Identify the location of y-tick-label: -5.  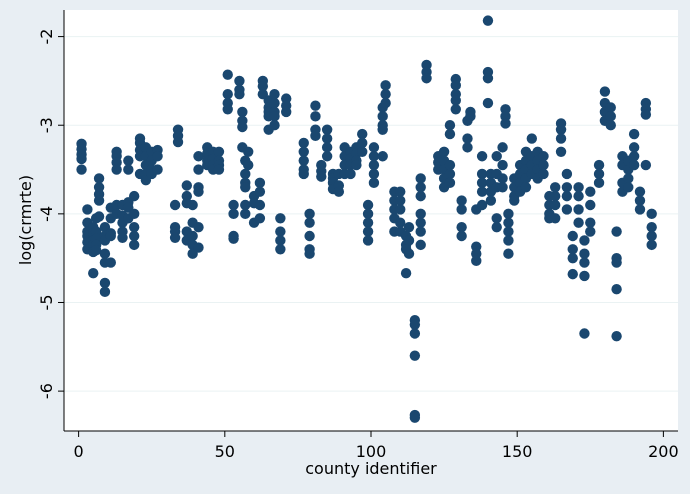
(46, 303).